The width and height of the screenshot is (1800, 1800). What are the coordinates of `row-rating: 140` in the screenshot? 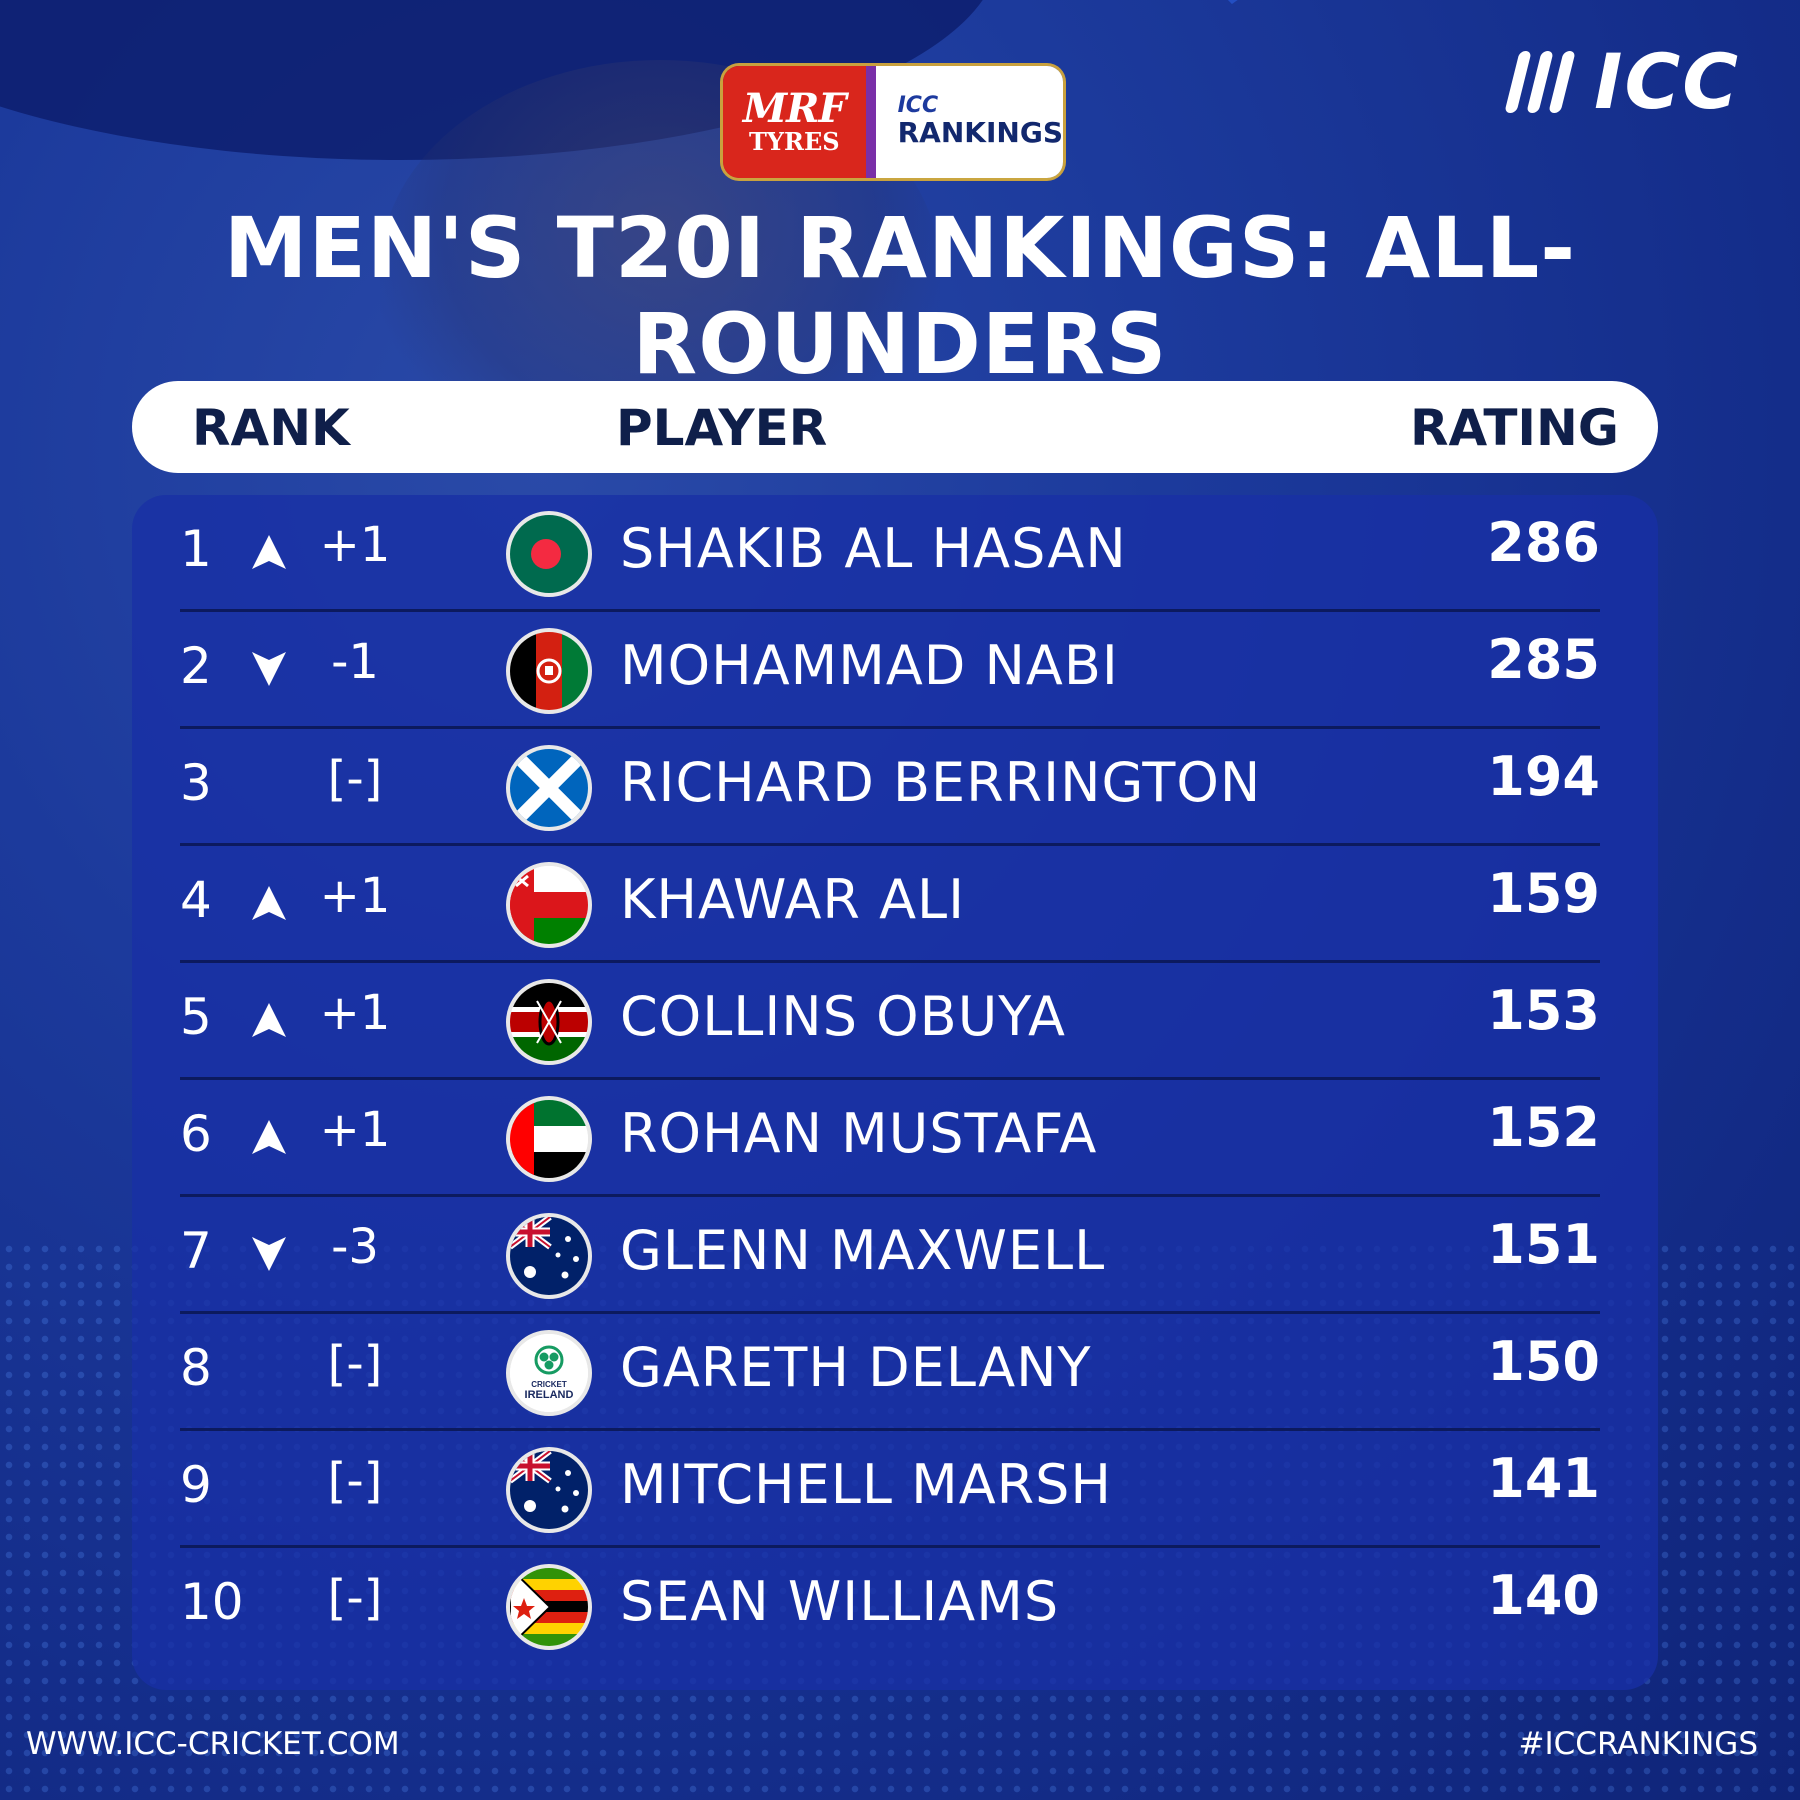 It's located at (1543, 1595).